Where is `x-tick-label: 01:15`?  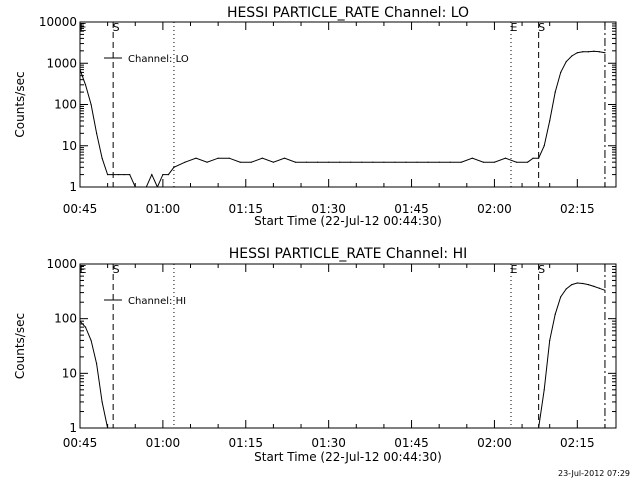
x-tick-label: 01:15 is located at coordinates (245, 209).